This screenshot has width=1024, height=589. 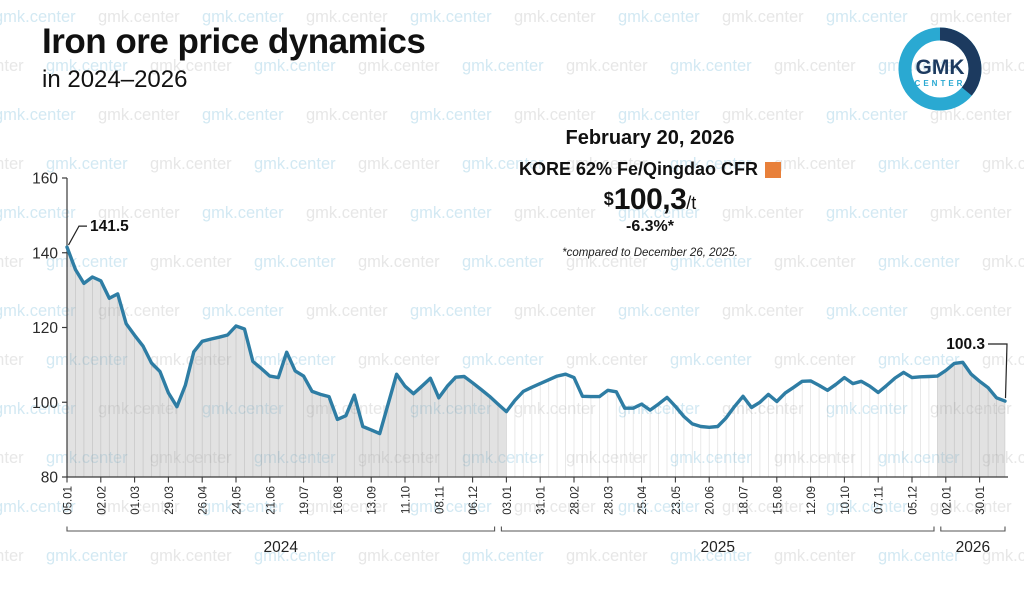 What do you see at coordinates (981, 500) in the screenshot?
I see `svg-text: 30.01` at bounding box center [981, 500].